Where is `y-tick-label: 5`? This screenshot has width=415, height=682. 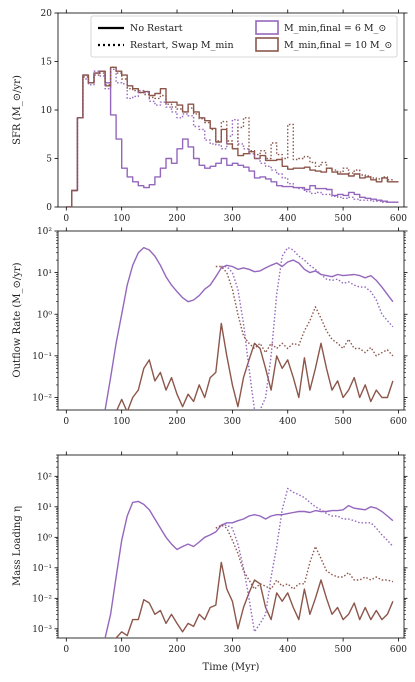
y-tick-label: 5 is located at coordinates (49, 160).